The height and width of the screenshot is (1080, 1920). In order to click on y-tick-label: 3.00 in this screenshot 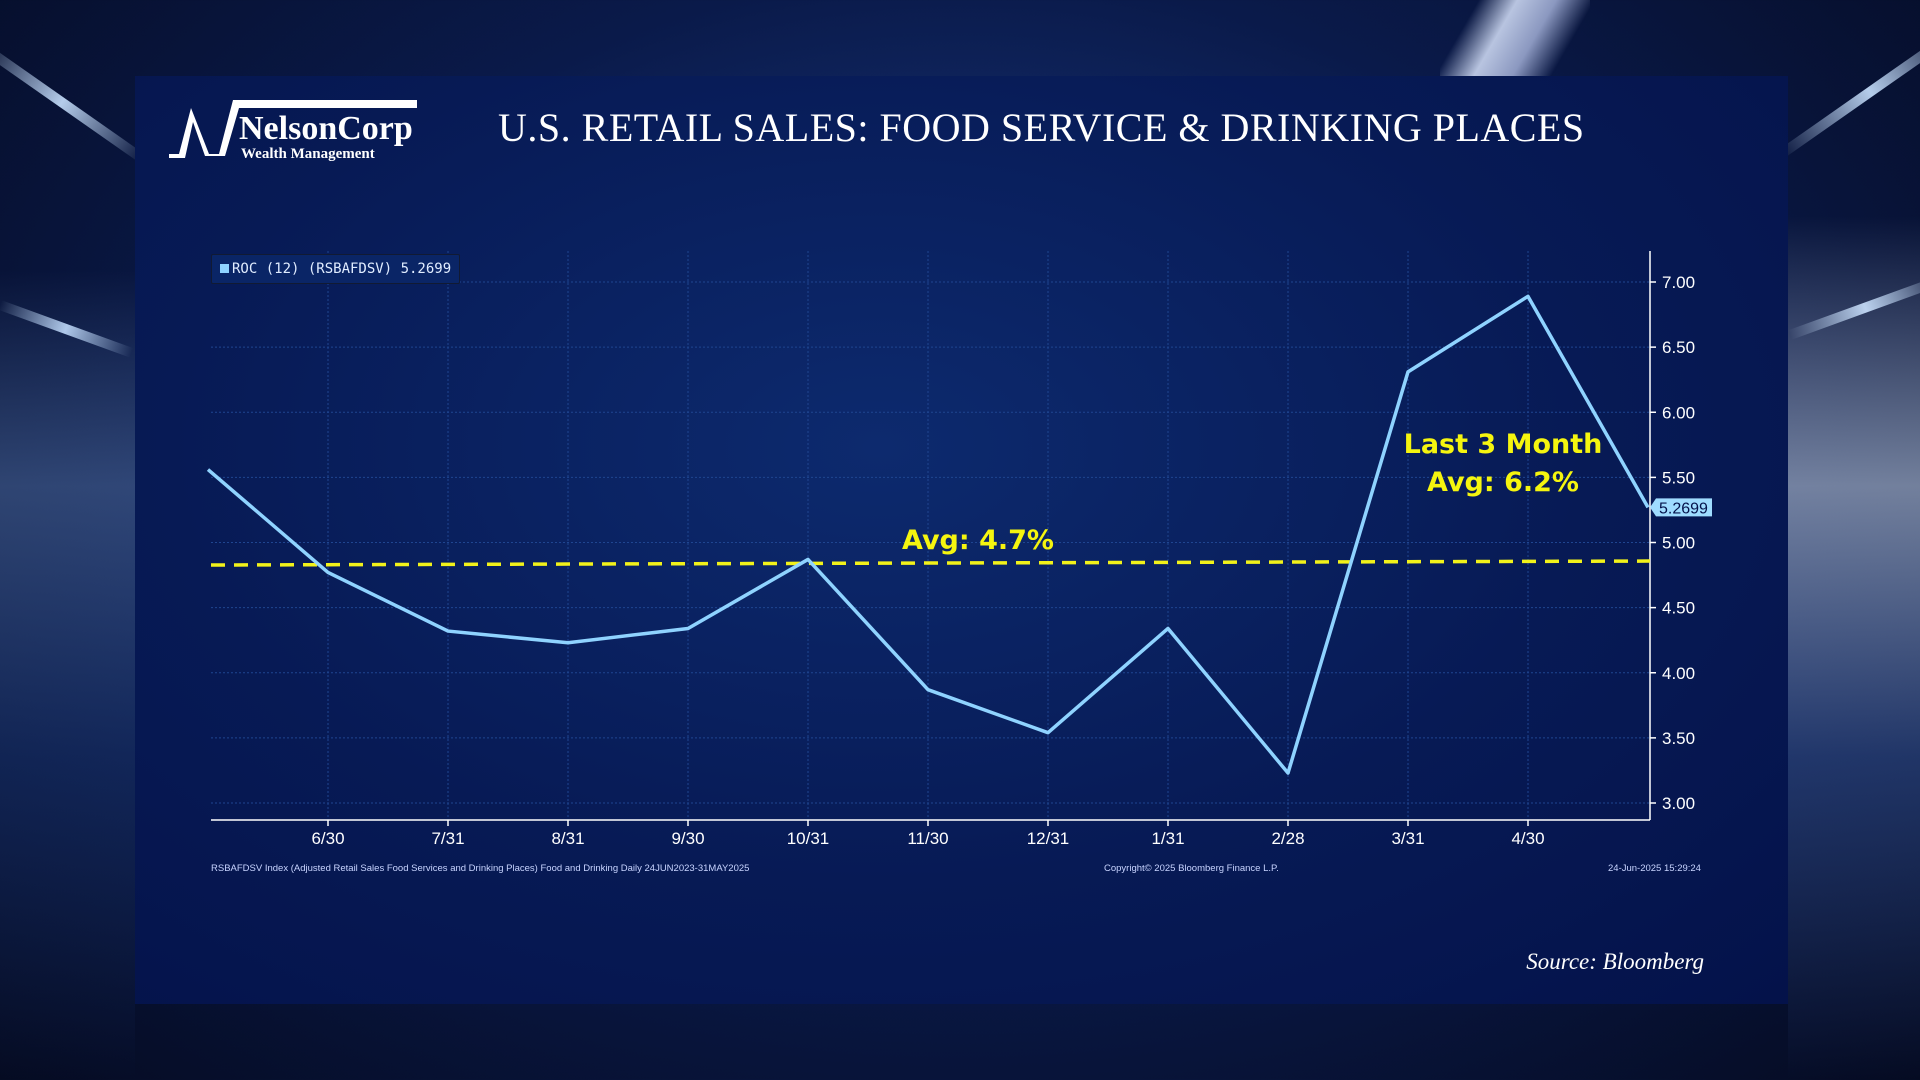, I will do `click(1678, 803)`.